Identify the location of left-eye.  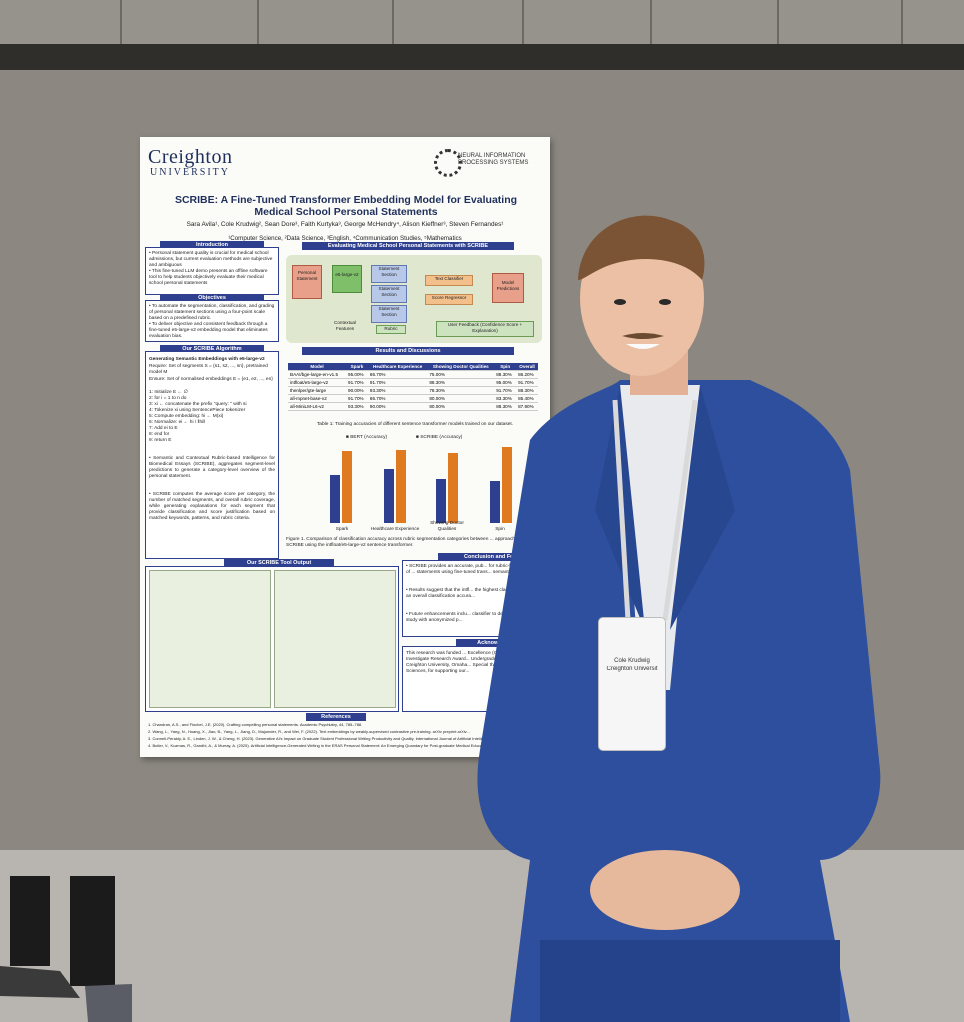
(620, 302).